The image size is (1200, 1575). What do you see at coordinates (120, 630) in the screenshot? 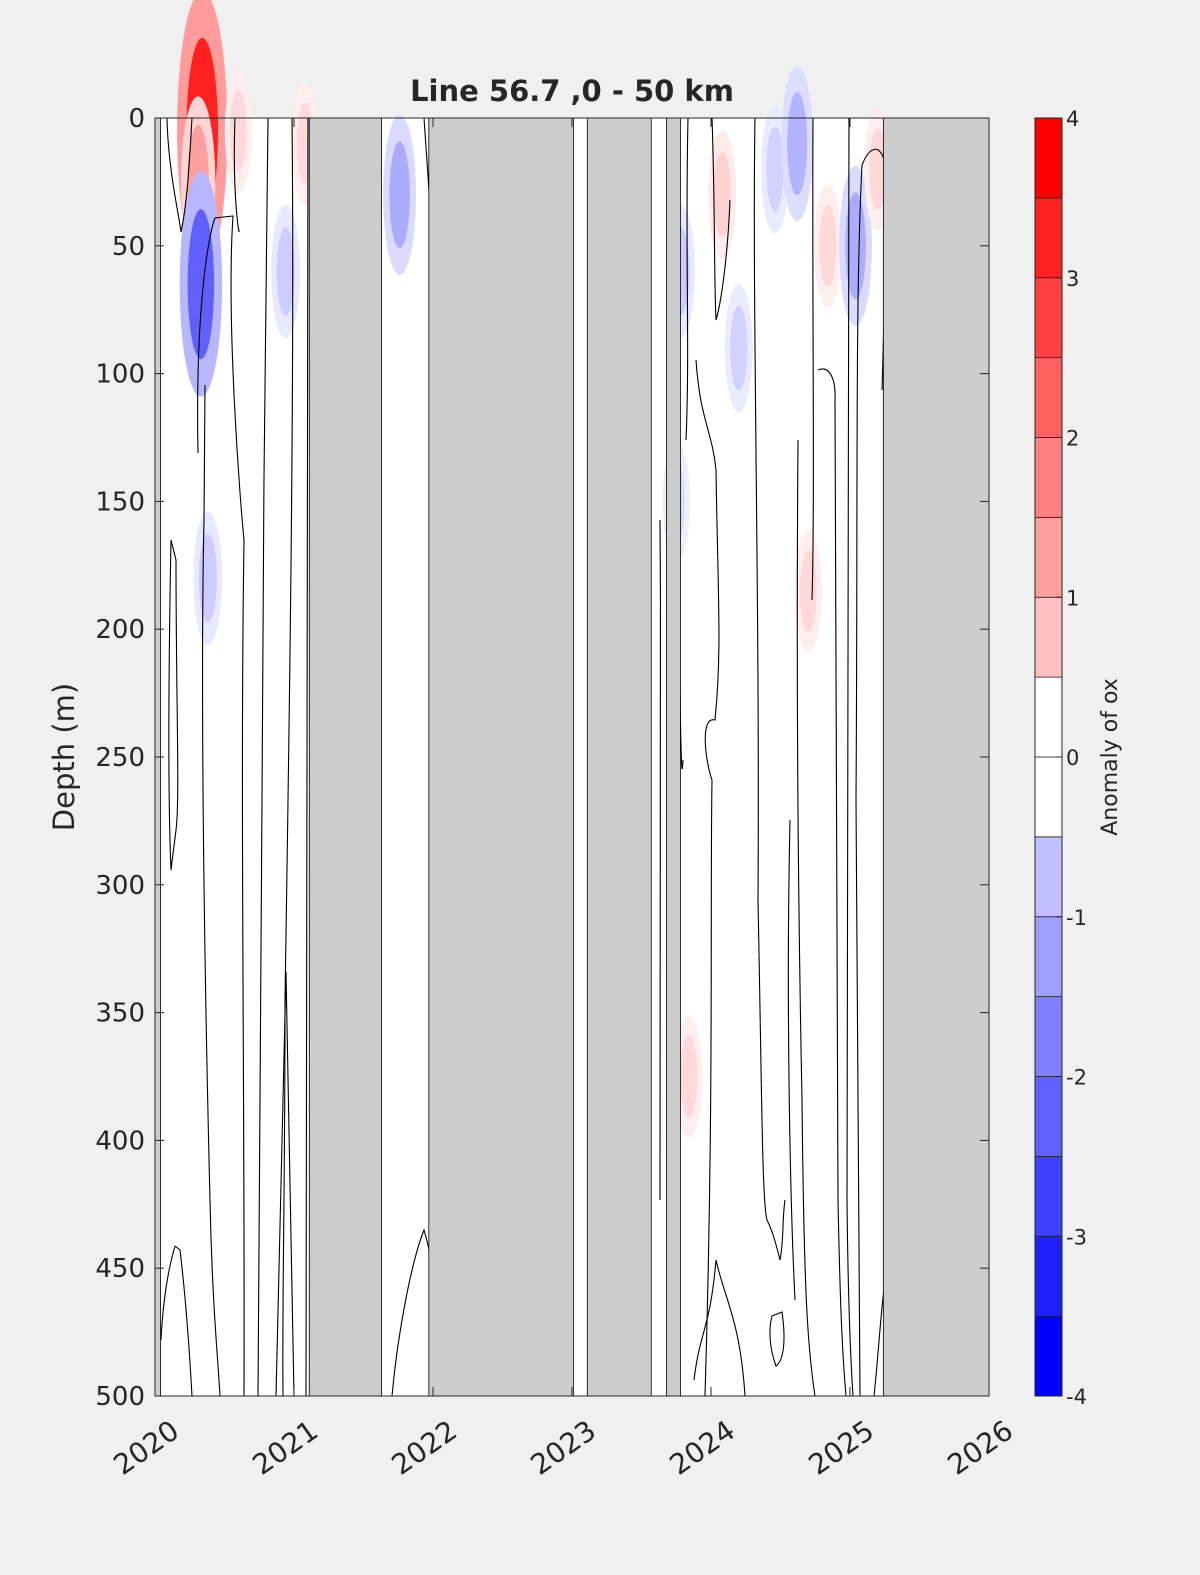
I see `y-tick-label: 200` at bounding box center [120, 630].